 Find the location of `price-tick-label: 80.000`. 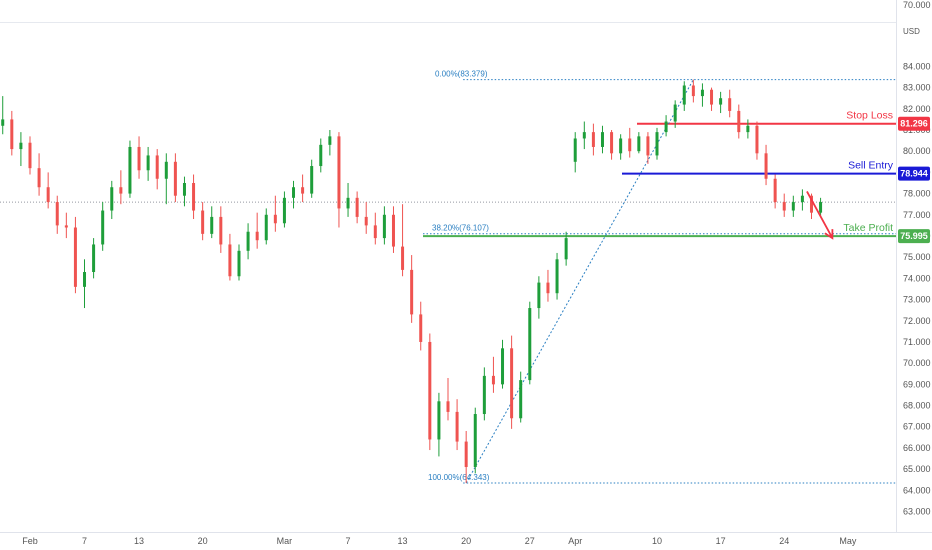

price-tick-label: 80.000 is located at coordinates (917, 151).